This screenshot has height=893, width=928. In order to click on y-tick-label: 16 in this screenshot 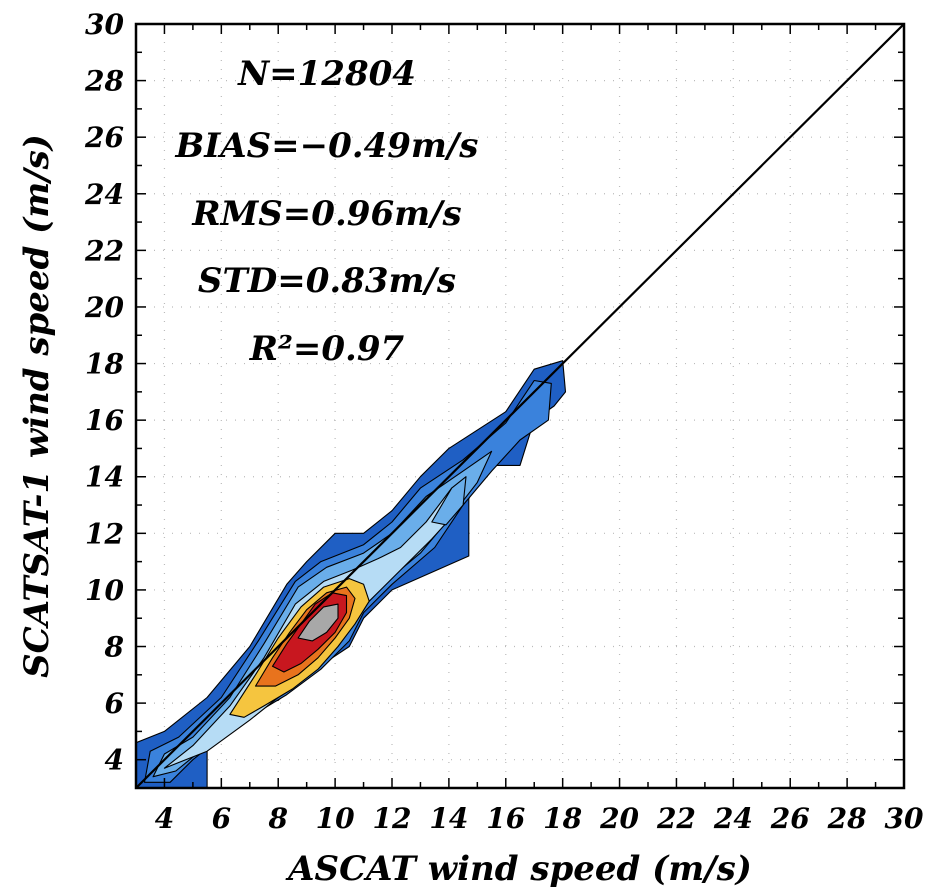, I will do `click(104, 420)`.